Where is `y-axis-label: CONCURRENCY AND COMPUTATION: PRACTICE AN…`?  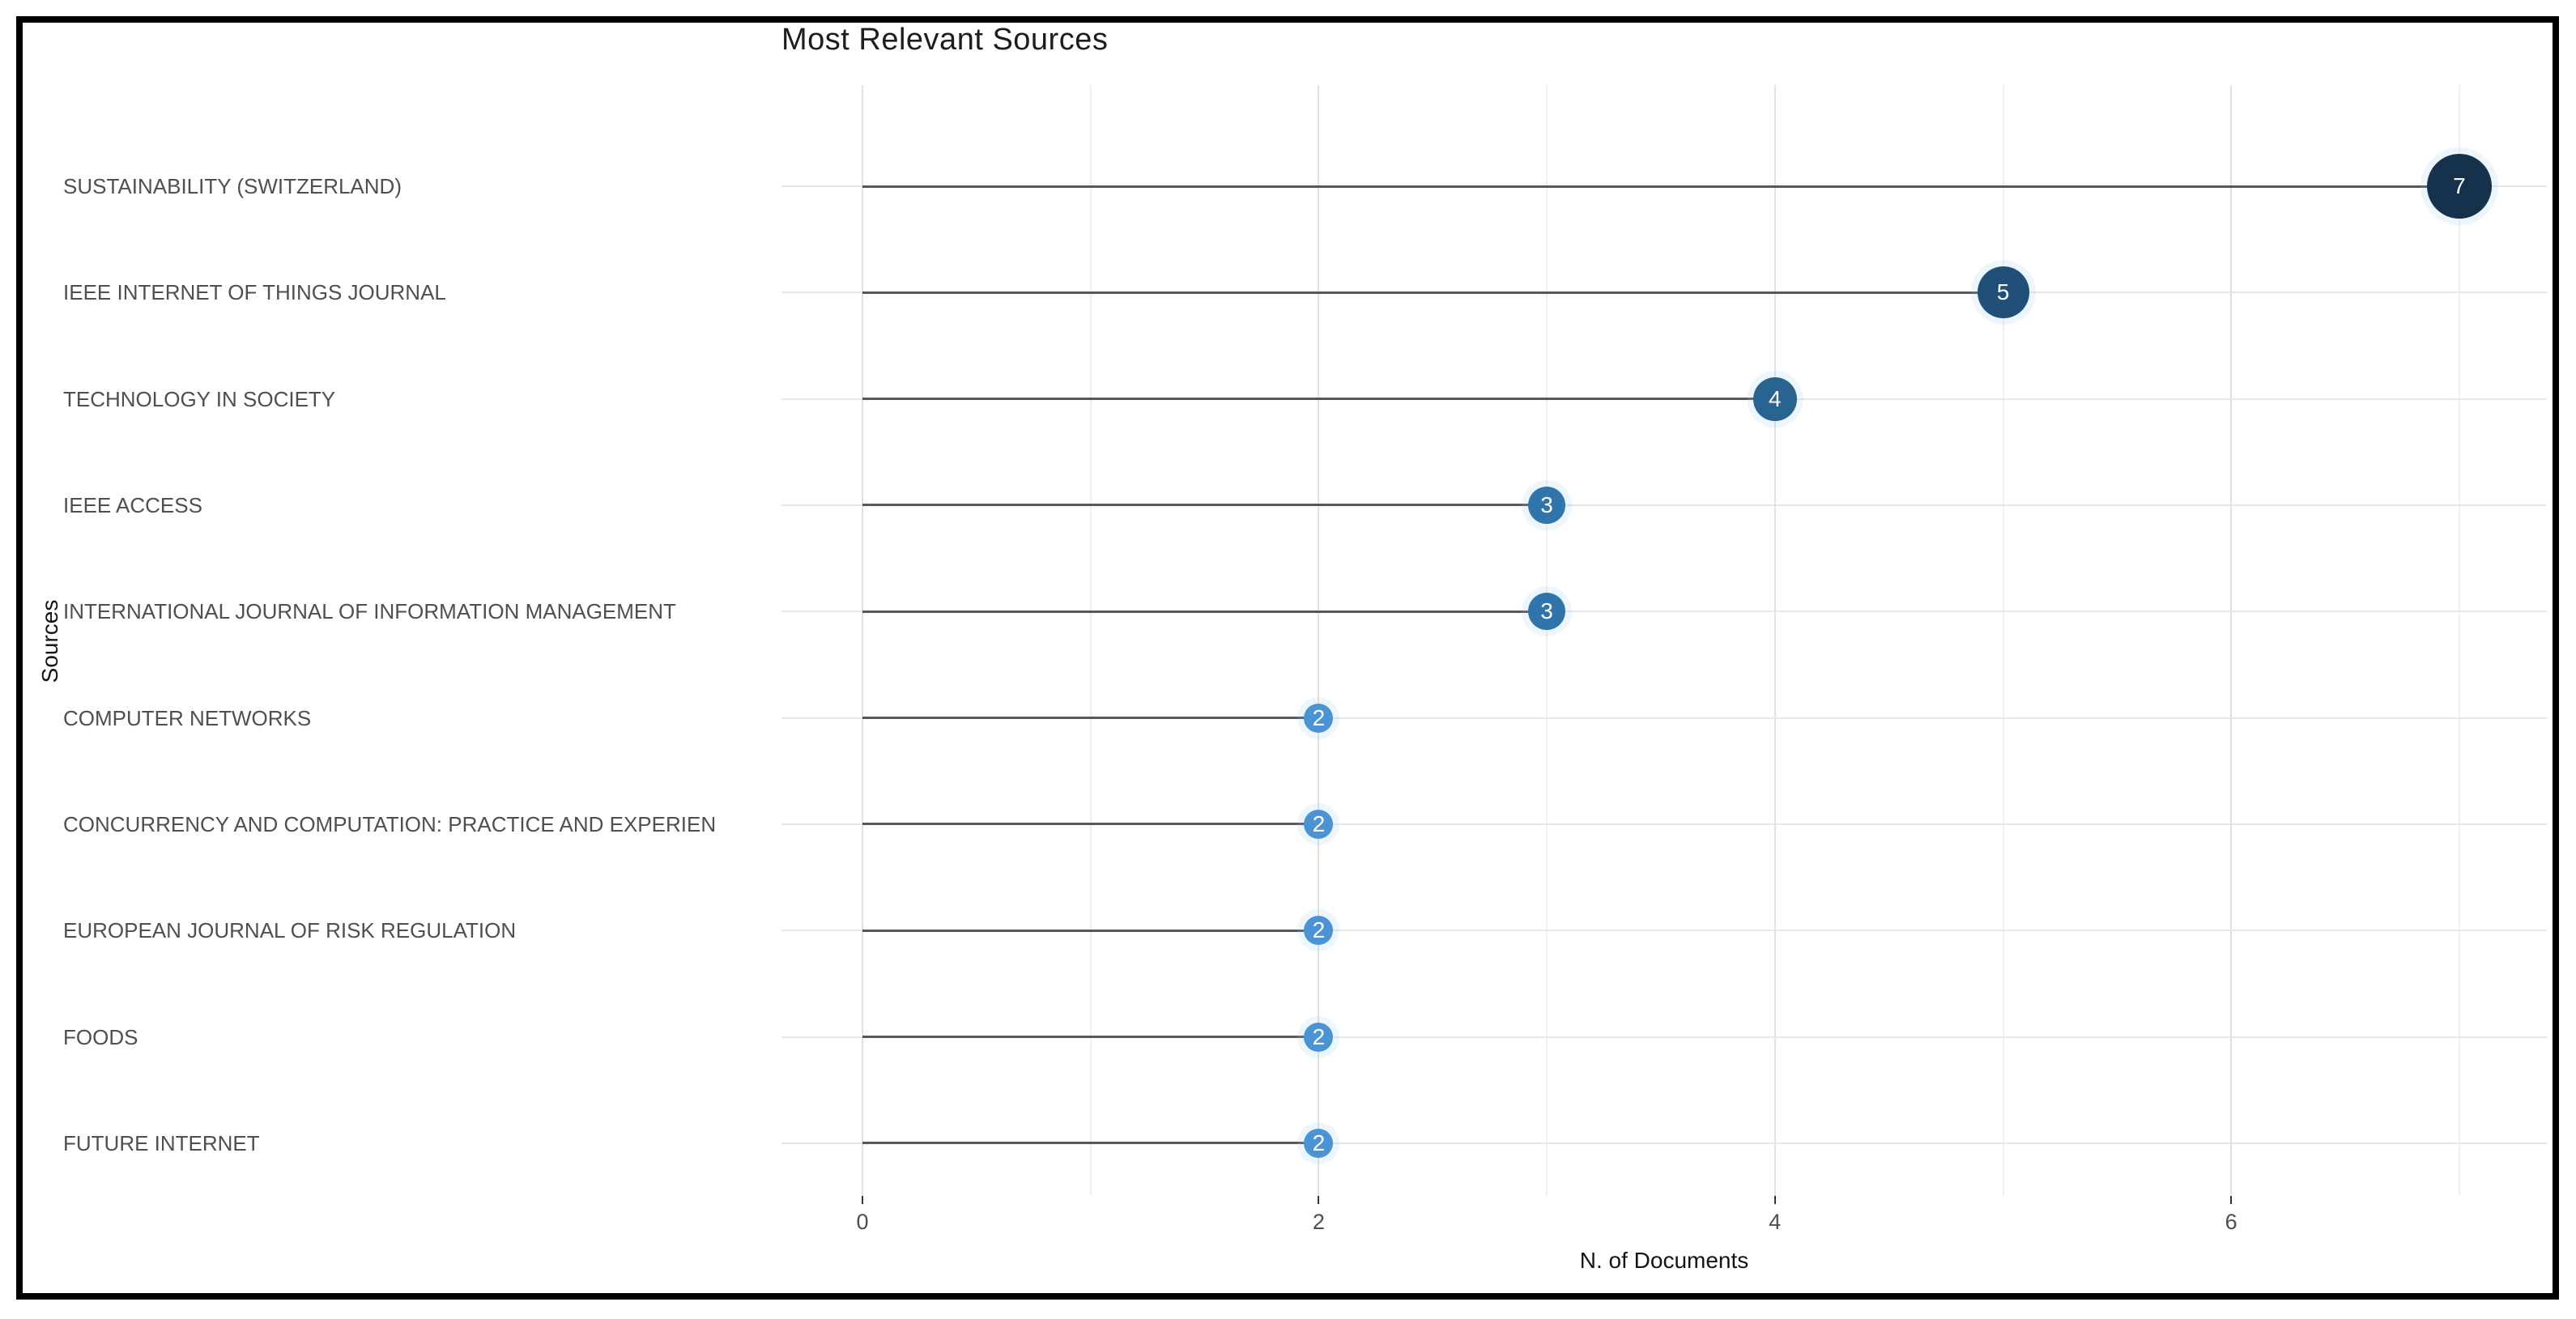 y-axis-label: CONCURRENCY AND COMPUTATION: PRACTICE AN… is located at coordinates (390, 823).